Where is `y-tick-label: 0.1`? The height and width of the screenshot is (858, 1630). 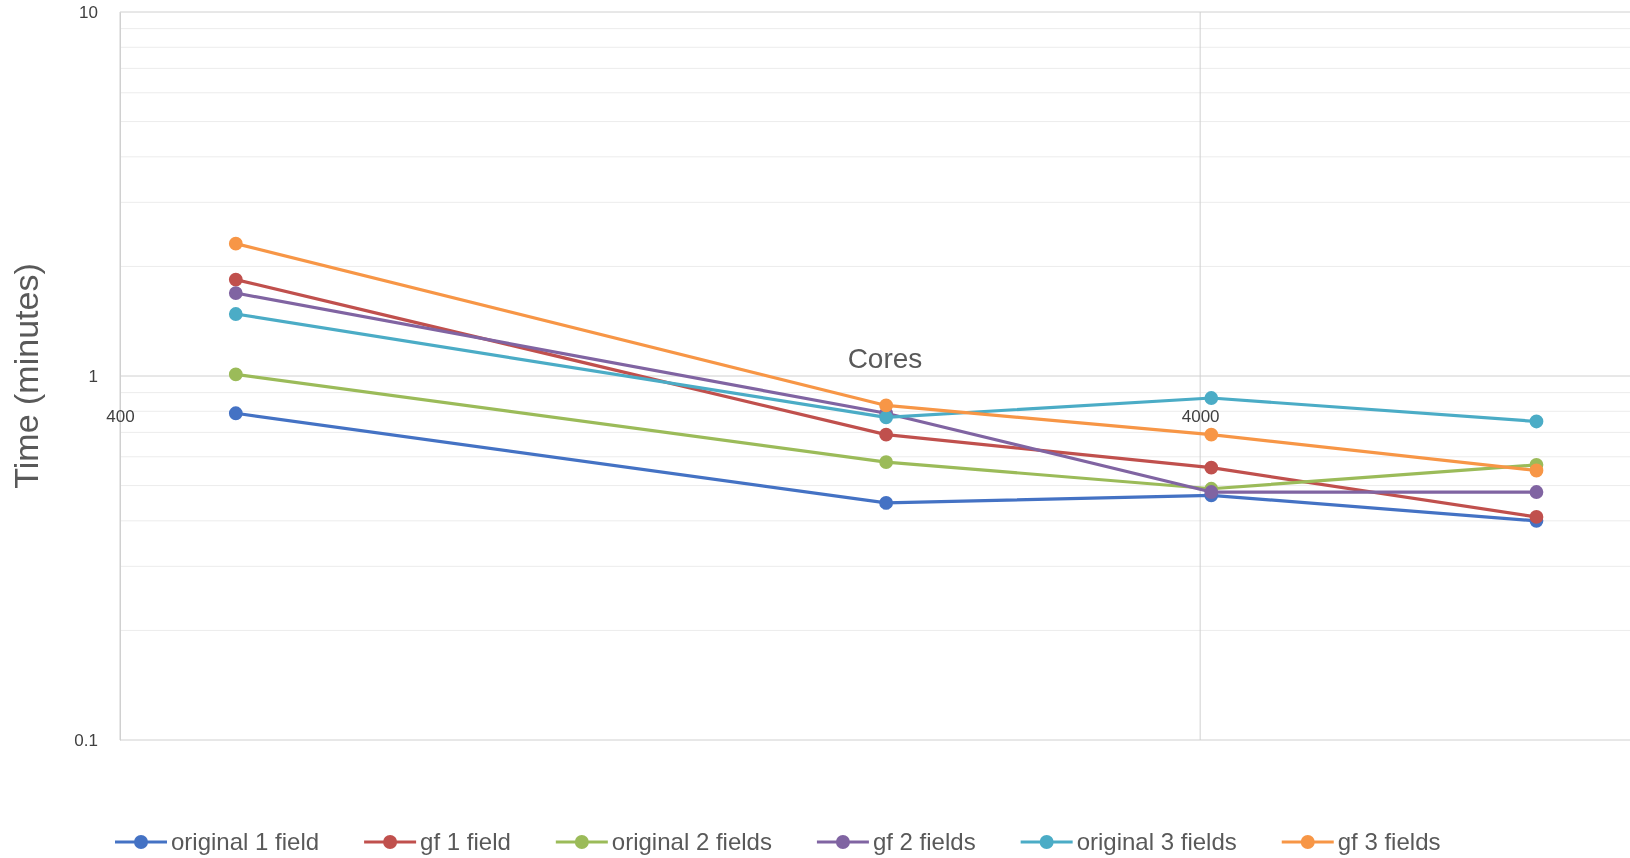 y-tick-label: 0.1 is located at coordinates (86, 740).